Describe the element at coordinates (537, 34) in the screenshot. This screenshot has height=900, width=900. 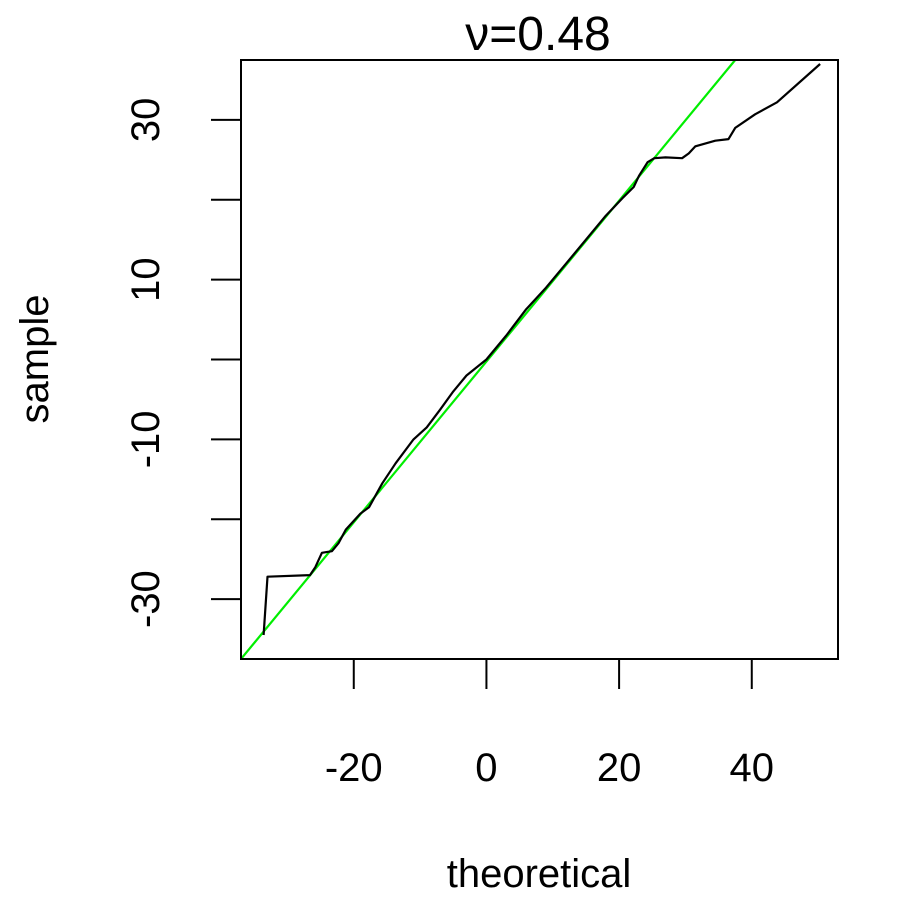
I see `chart-title: ν=0.48` at that location.